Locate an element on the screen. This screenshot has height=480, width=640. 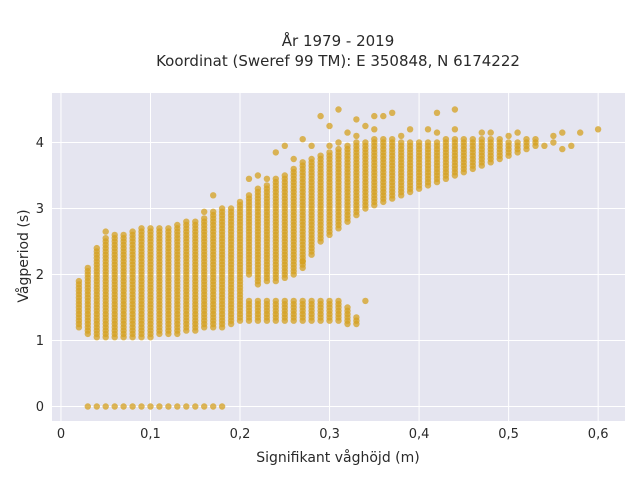
chart-title-line-1: År 1979 - 2019 is located at coordinates (338, 40).